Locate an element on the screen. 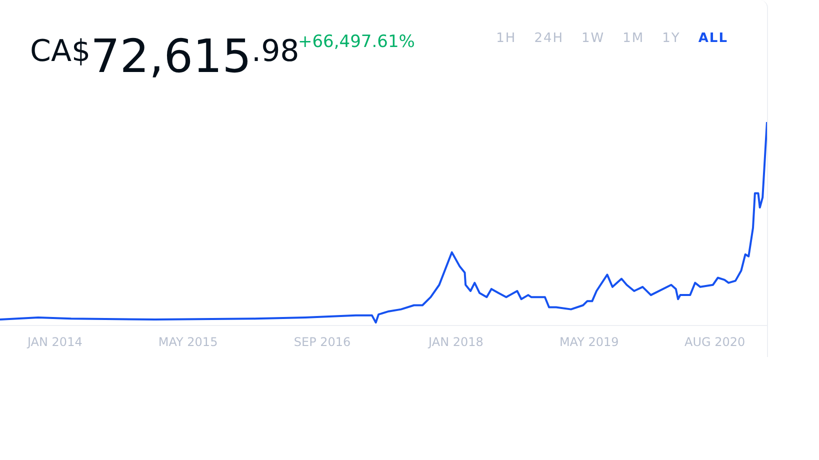 This screenshot has width=819, height=460. x-tick-label: MAY 2015 is located at coordinates (188, 341).